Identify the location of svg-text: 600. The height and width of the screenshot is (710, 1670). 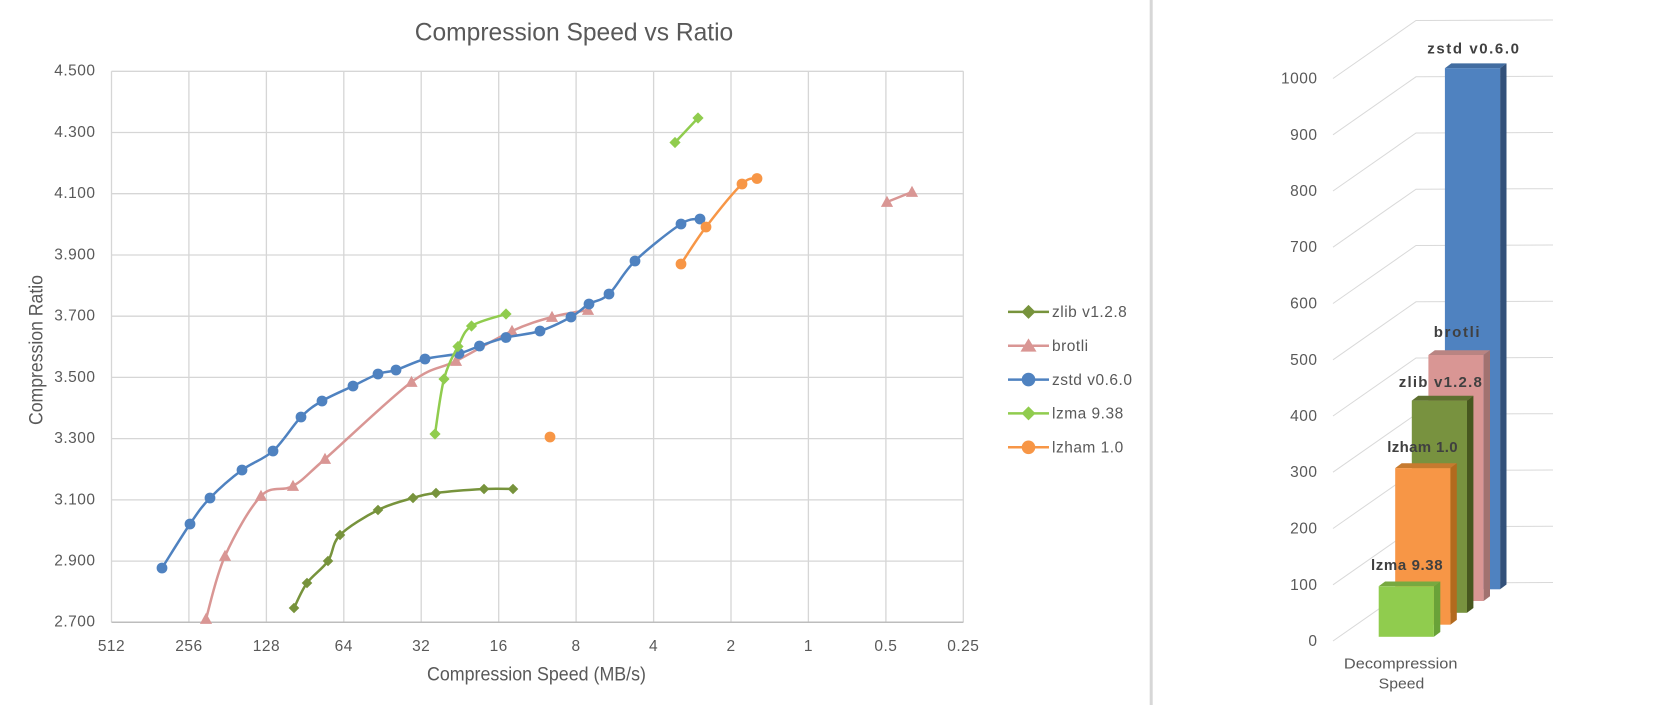
(1303, 304).